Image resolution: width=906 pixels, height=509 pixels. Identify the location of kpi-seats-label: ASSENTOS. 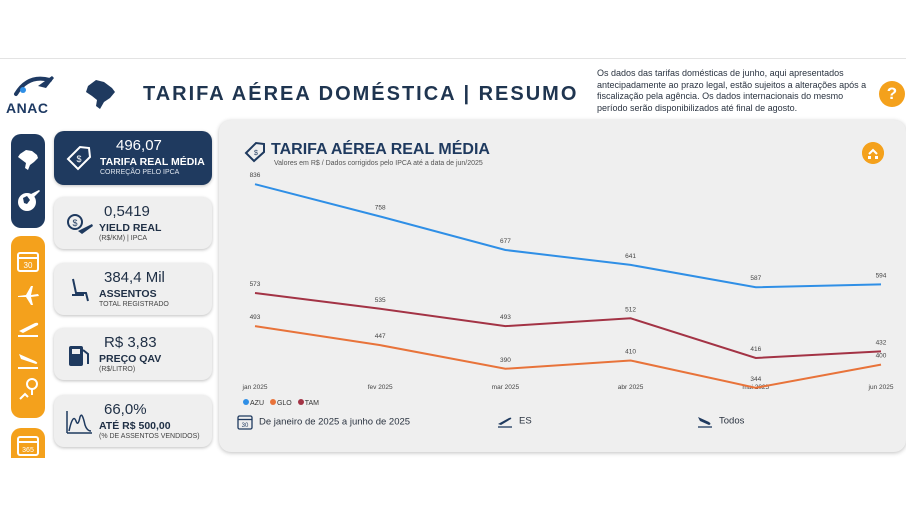
(128, 294).